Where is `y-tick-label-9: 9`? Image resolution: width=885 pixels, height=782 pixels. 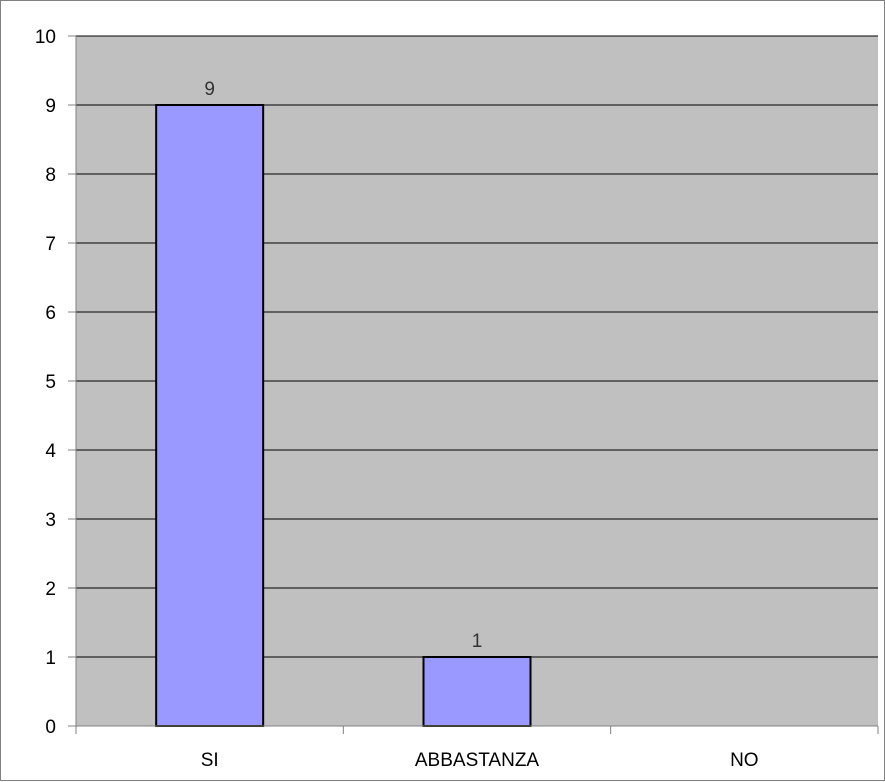
y-tick-label-9: 9 is located at coordinates (50, 106).